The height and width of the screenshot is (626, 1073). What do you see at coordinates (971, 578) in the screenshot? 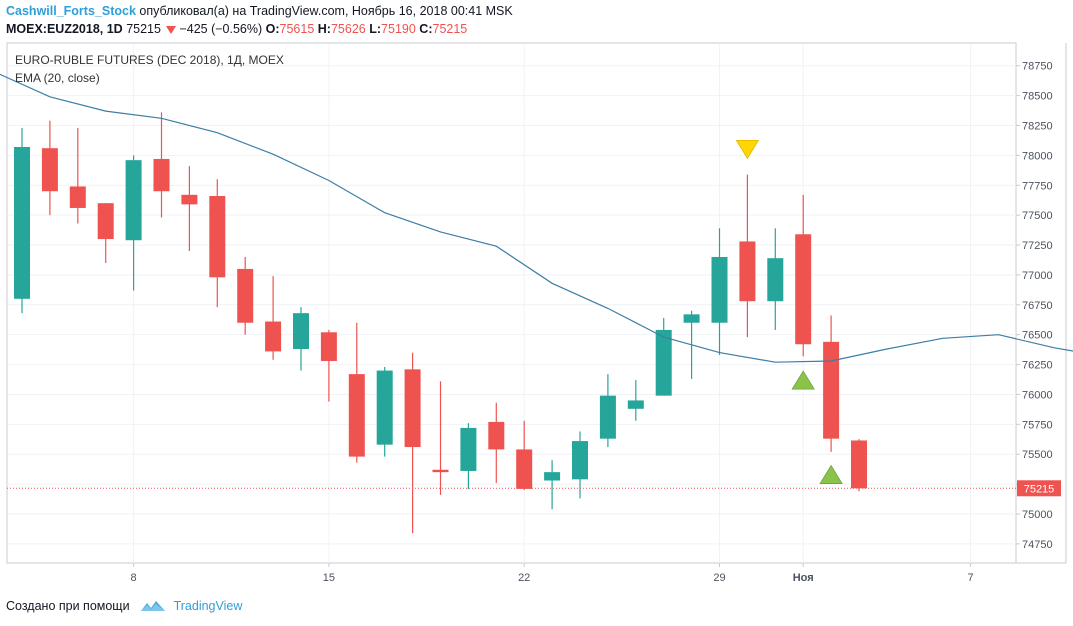
I see `x-tick-label: 7` at bounding box center [971, 578].